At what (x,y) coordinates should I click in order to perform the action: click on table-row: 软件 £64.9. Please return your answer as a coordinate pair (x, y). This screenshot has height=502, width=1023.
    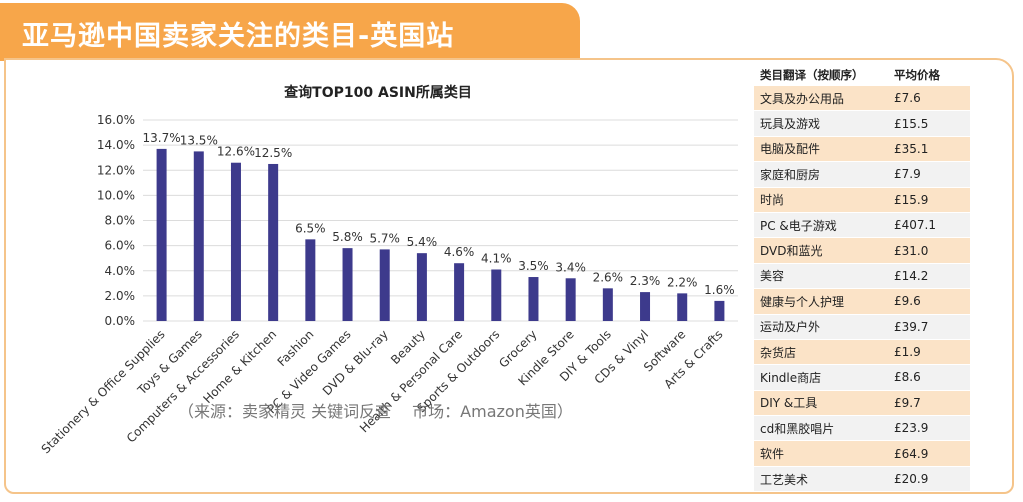
    Looking at the image, I should click on (862, 453).